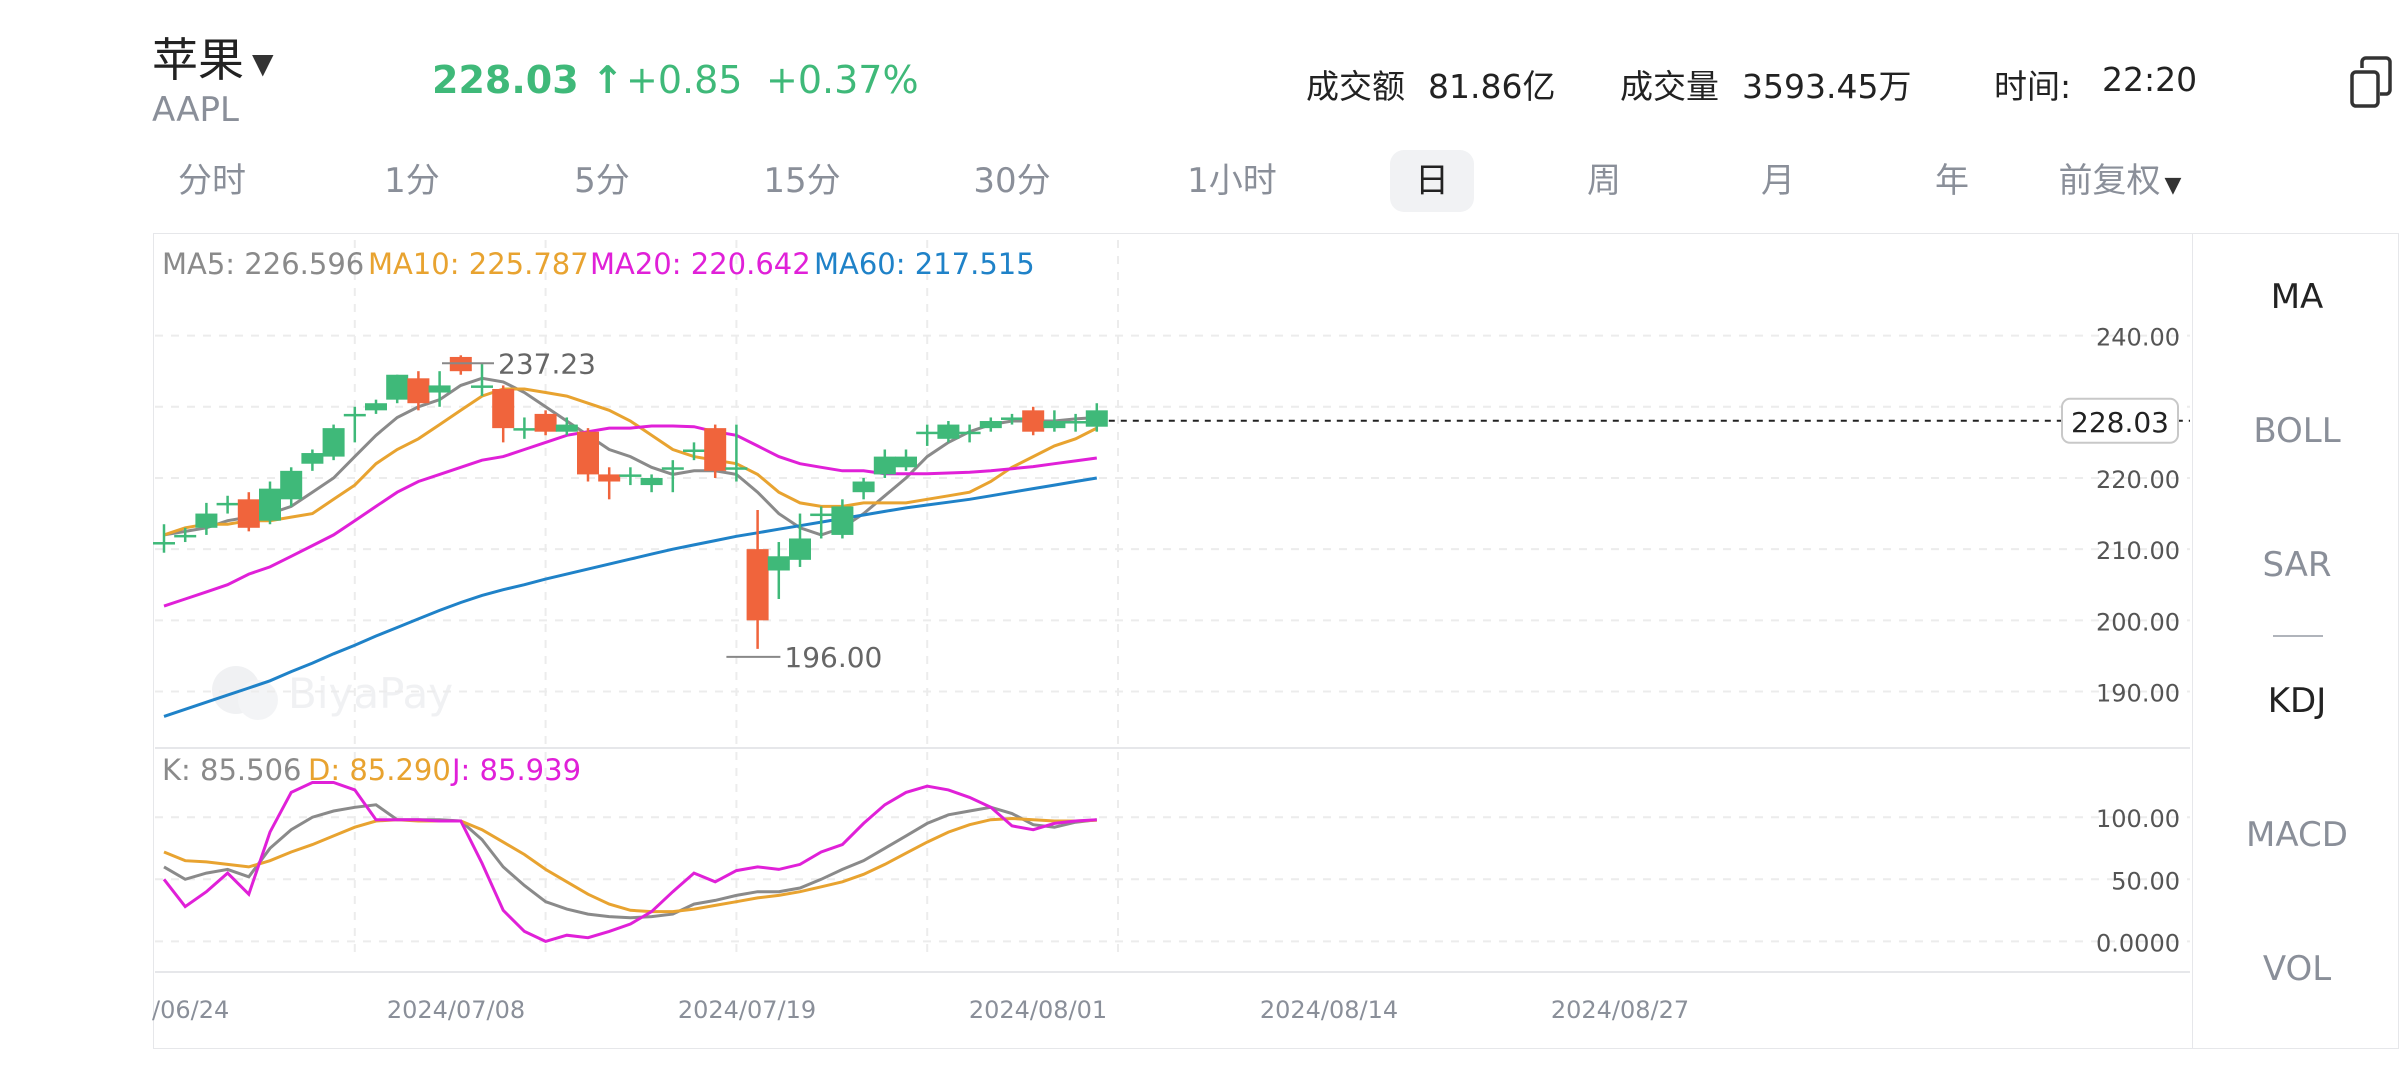  What do you see at coordinates (2109, 181) in the screenshot?
I see `adjustment-label: 前复权` at bounding box center [2109, 181].